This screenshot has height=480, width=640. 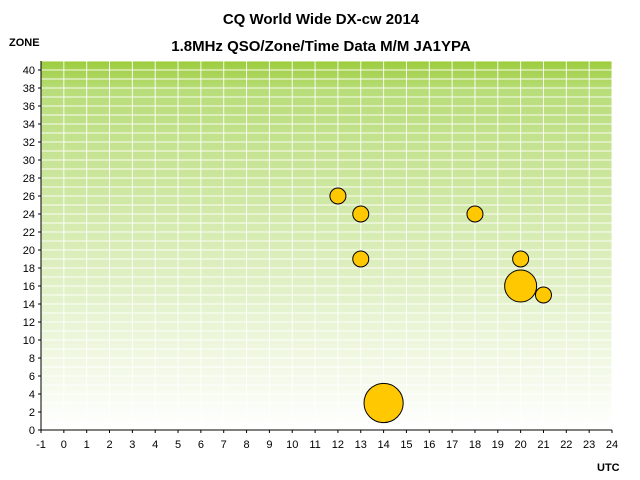 What do you see at coordinates (178, 445) in the screenshot?
I see `x-tick-label: 5` at bounding box center [178, 445].